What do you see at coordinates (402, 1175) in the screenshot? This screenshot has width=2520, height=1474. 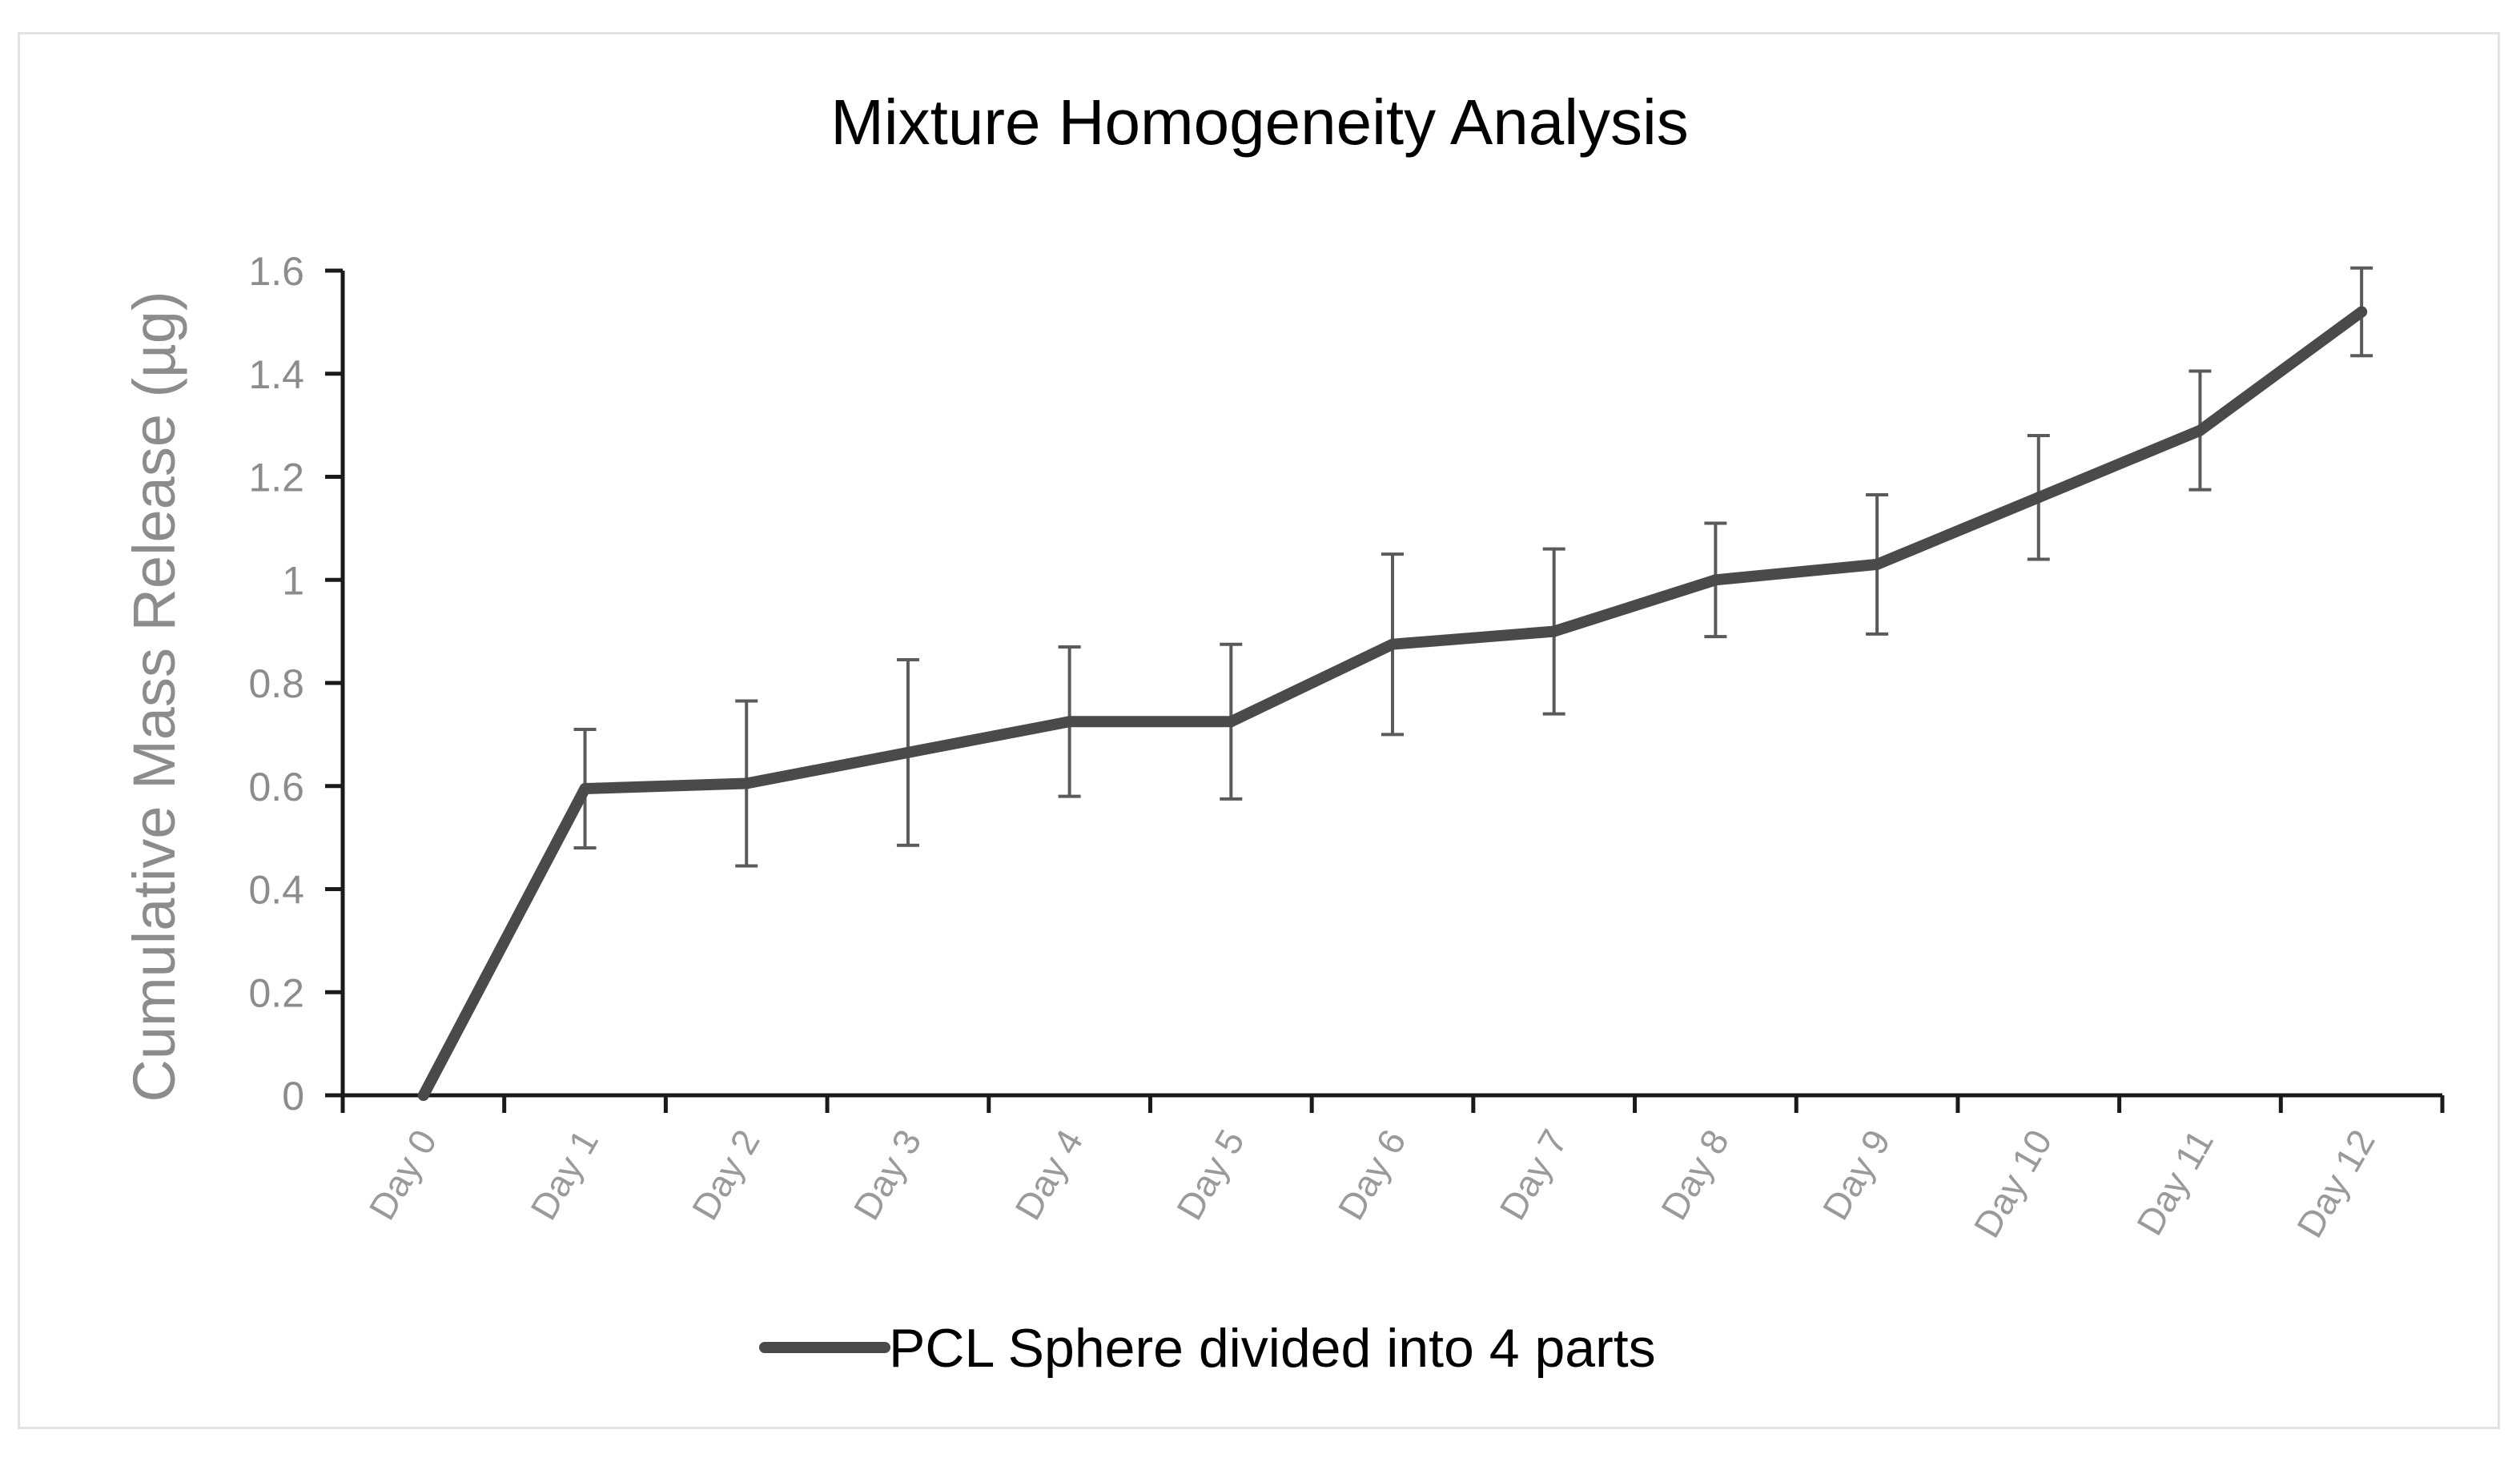 I see `x-tick-label: Day 0` at bounding box center [402, 1175].